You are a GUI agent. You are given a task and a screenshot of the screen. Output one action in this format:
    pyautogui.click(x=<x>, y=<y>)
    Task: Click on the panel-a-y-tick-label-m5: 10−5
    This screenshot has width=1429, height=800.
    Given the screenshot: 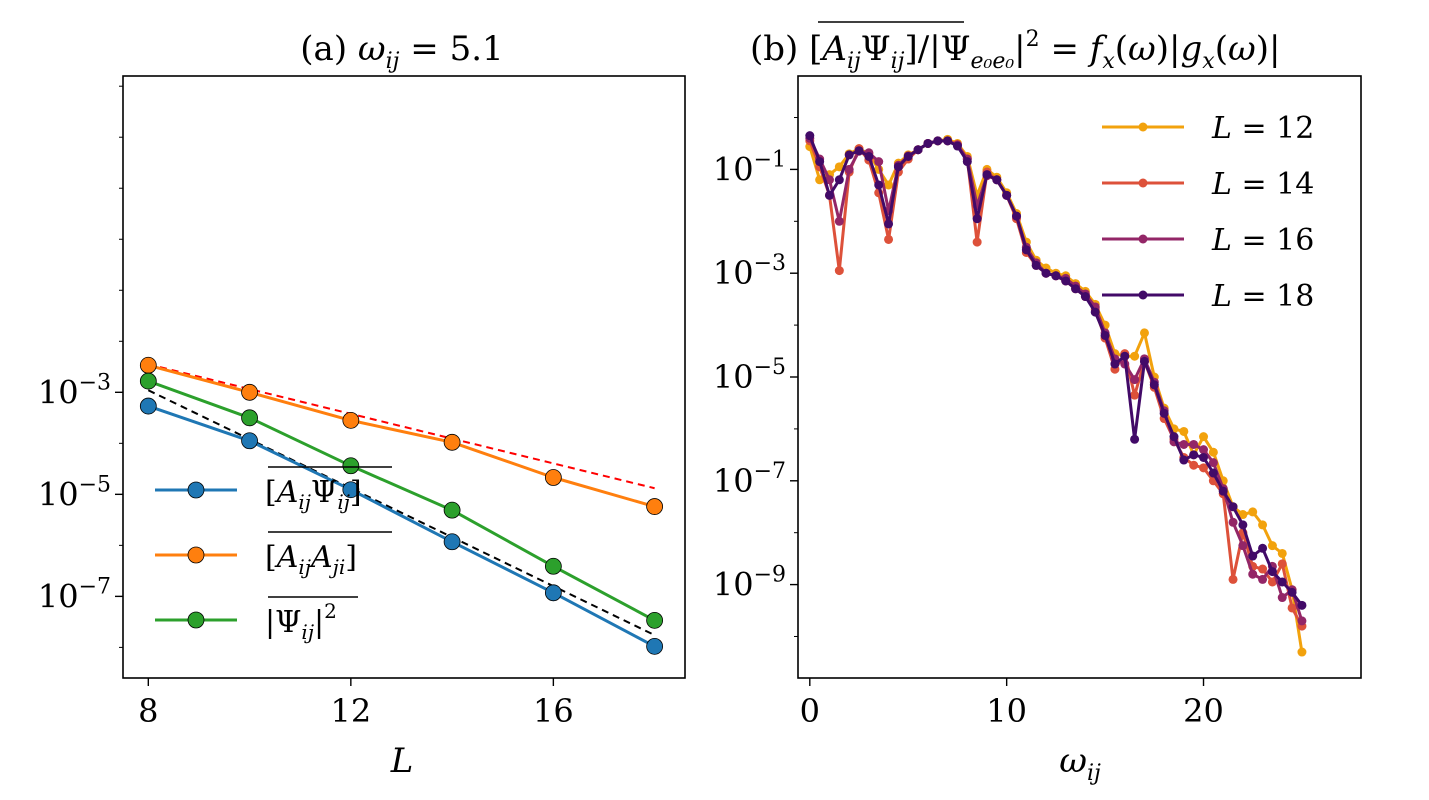 What is the action you would take?
    pyautogui.click(x=74, y=492)
    